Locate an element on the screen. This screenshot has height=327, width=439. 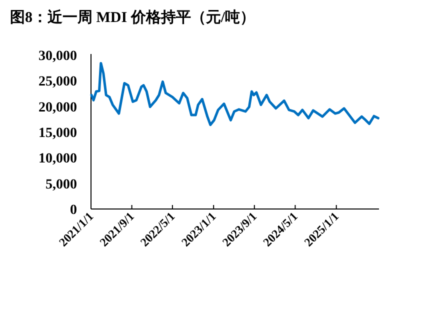
y-tick-label: 5,000 is located at coordinates (61, 184).